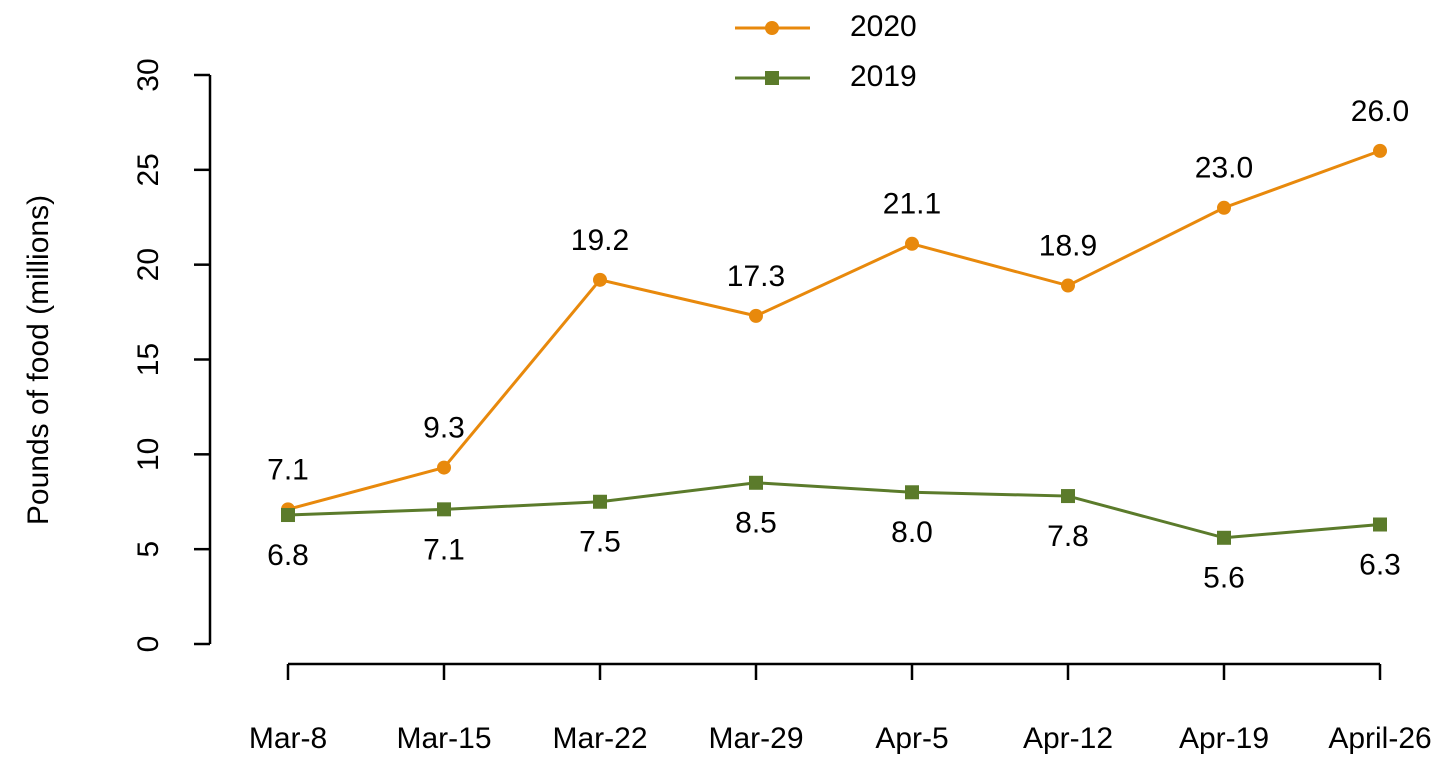  I want to click on data-label: 8.0, so click(912, 532).